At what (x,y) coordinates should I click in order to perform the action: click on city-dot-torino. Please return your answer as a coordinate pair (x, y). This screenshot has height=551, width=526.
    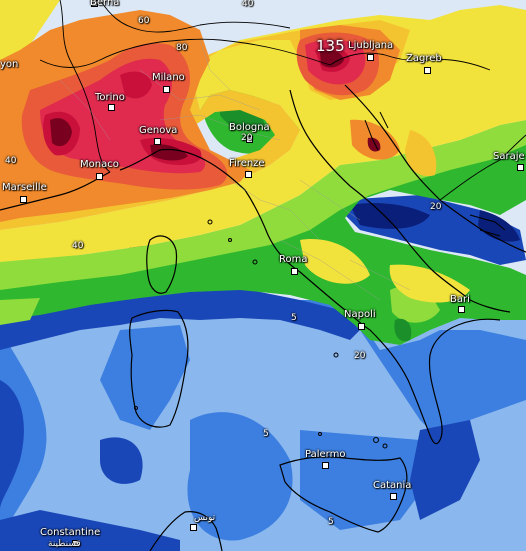
    Looking at the image, I should click on (111, 107).